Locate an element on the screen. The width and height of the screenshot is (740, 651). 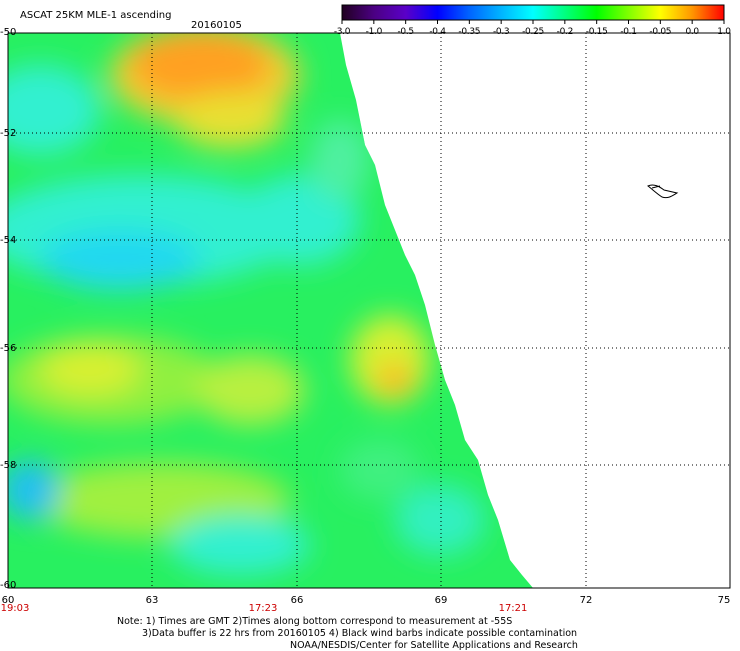
colorbar-tick-label: -0.4 is located at coordinates (437, 32).